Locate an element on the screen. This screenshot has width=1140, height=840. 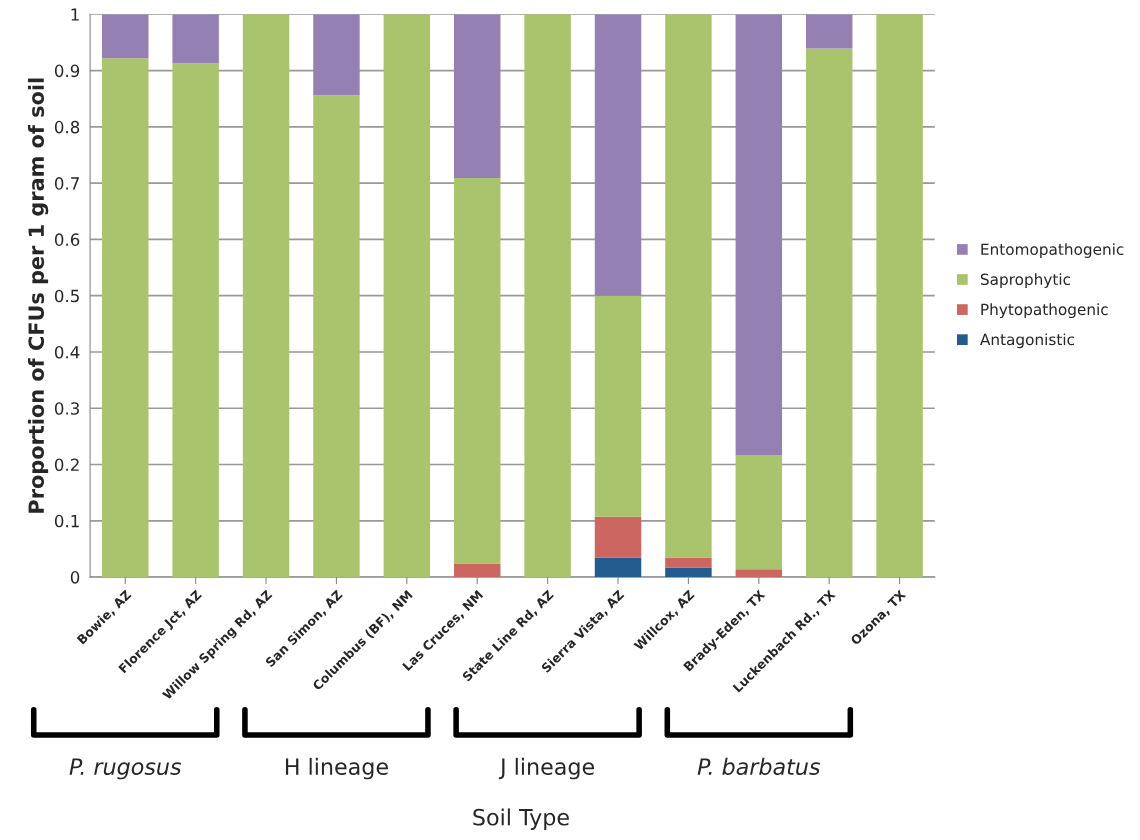
y-tick-label: 0.5 is located at coordinates (66, 296).